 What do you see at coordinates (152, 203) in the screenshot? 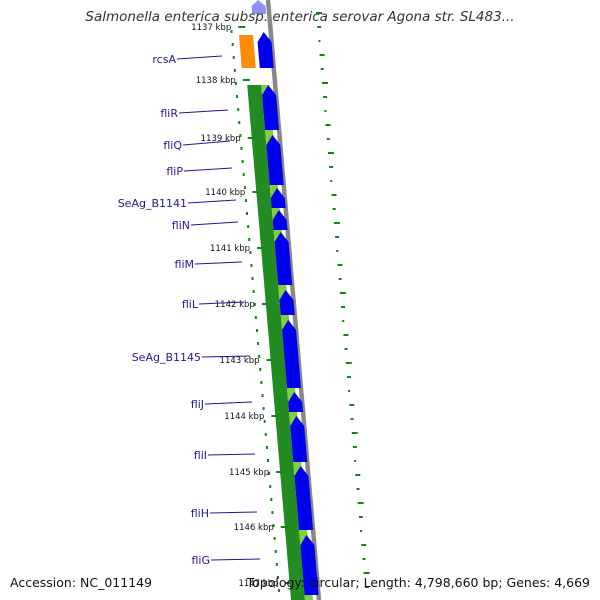
I see `gene-label-seag_b1141: SeAg_B1141` at bounding box center [152, 203].